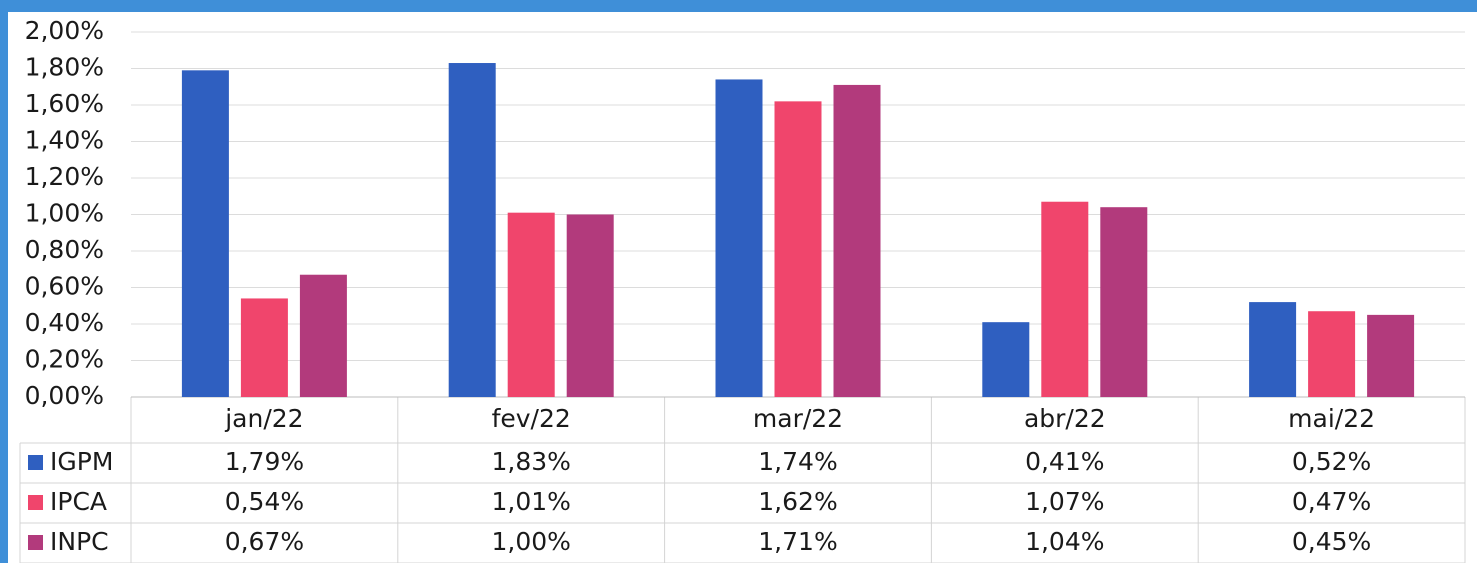  What do you see at coordinates (1331, 461) in the screenshot?
I see `table-value: 0,52%` at bounding box center [1331, 461].